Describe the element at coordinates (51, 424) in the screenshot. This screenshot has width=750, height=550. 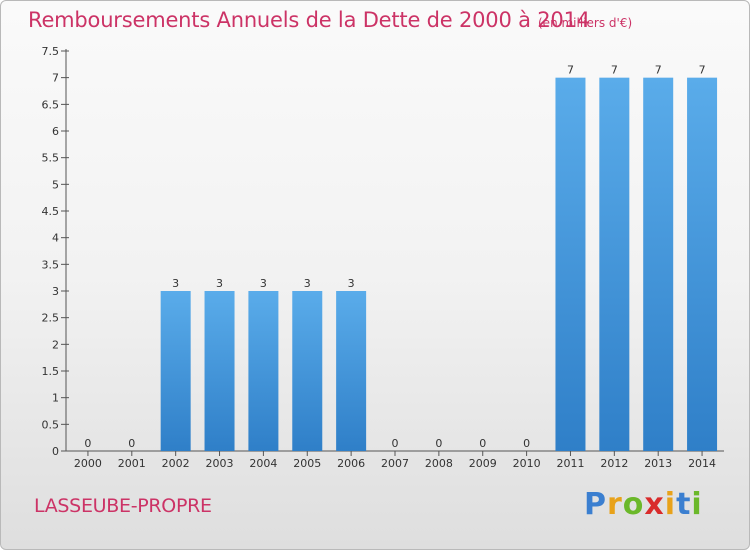
I see `y-tick-label: 0.5` at that location.